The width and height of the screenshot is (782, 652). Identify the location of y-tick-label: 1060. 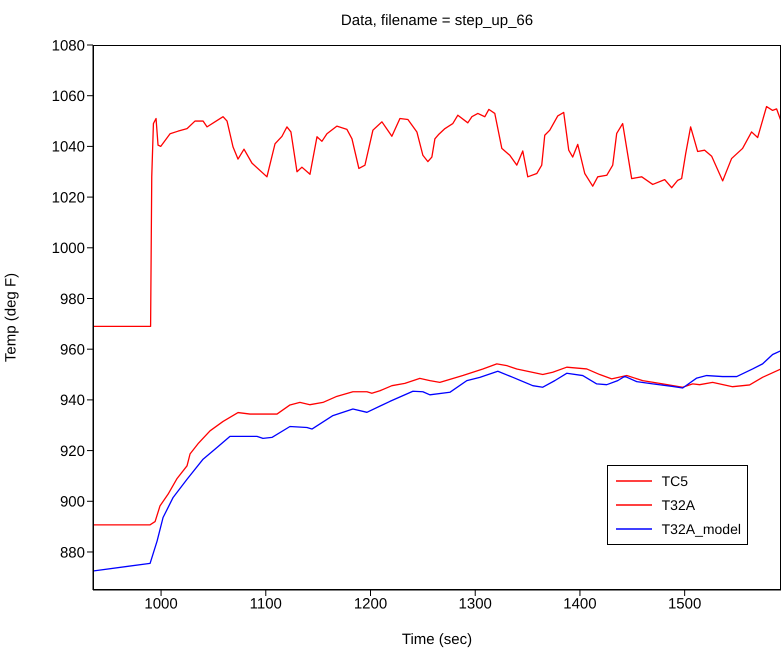
(68, 97).